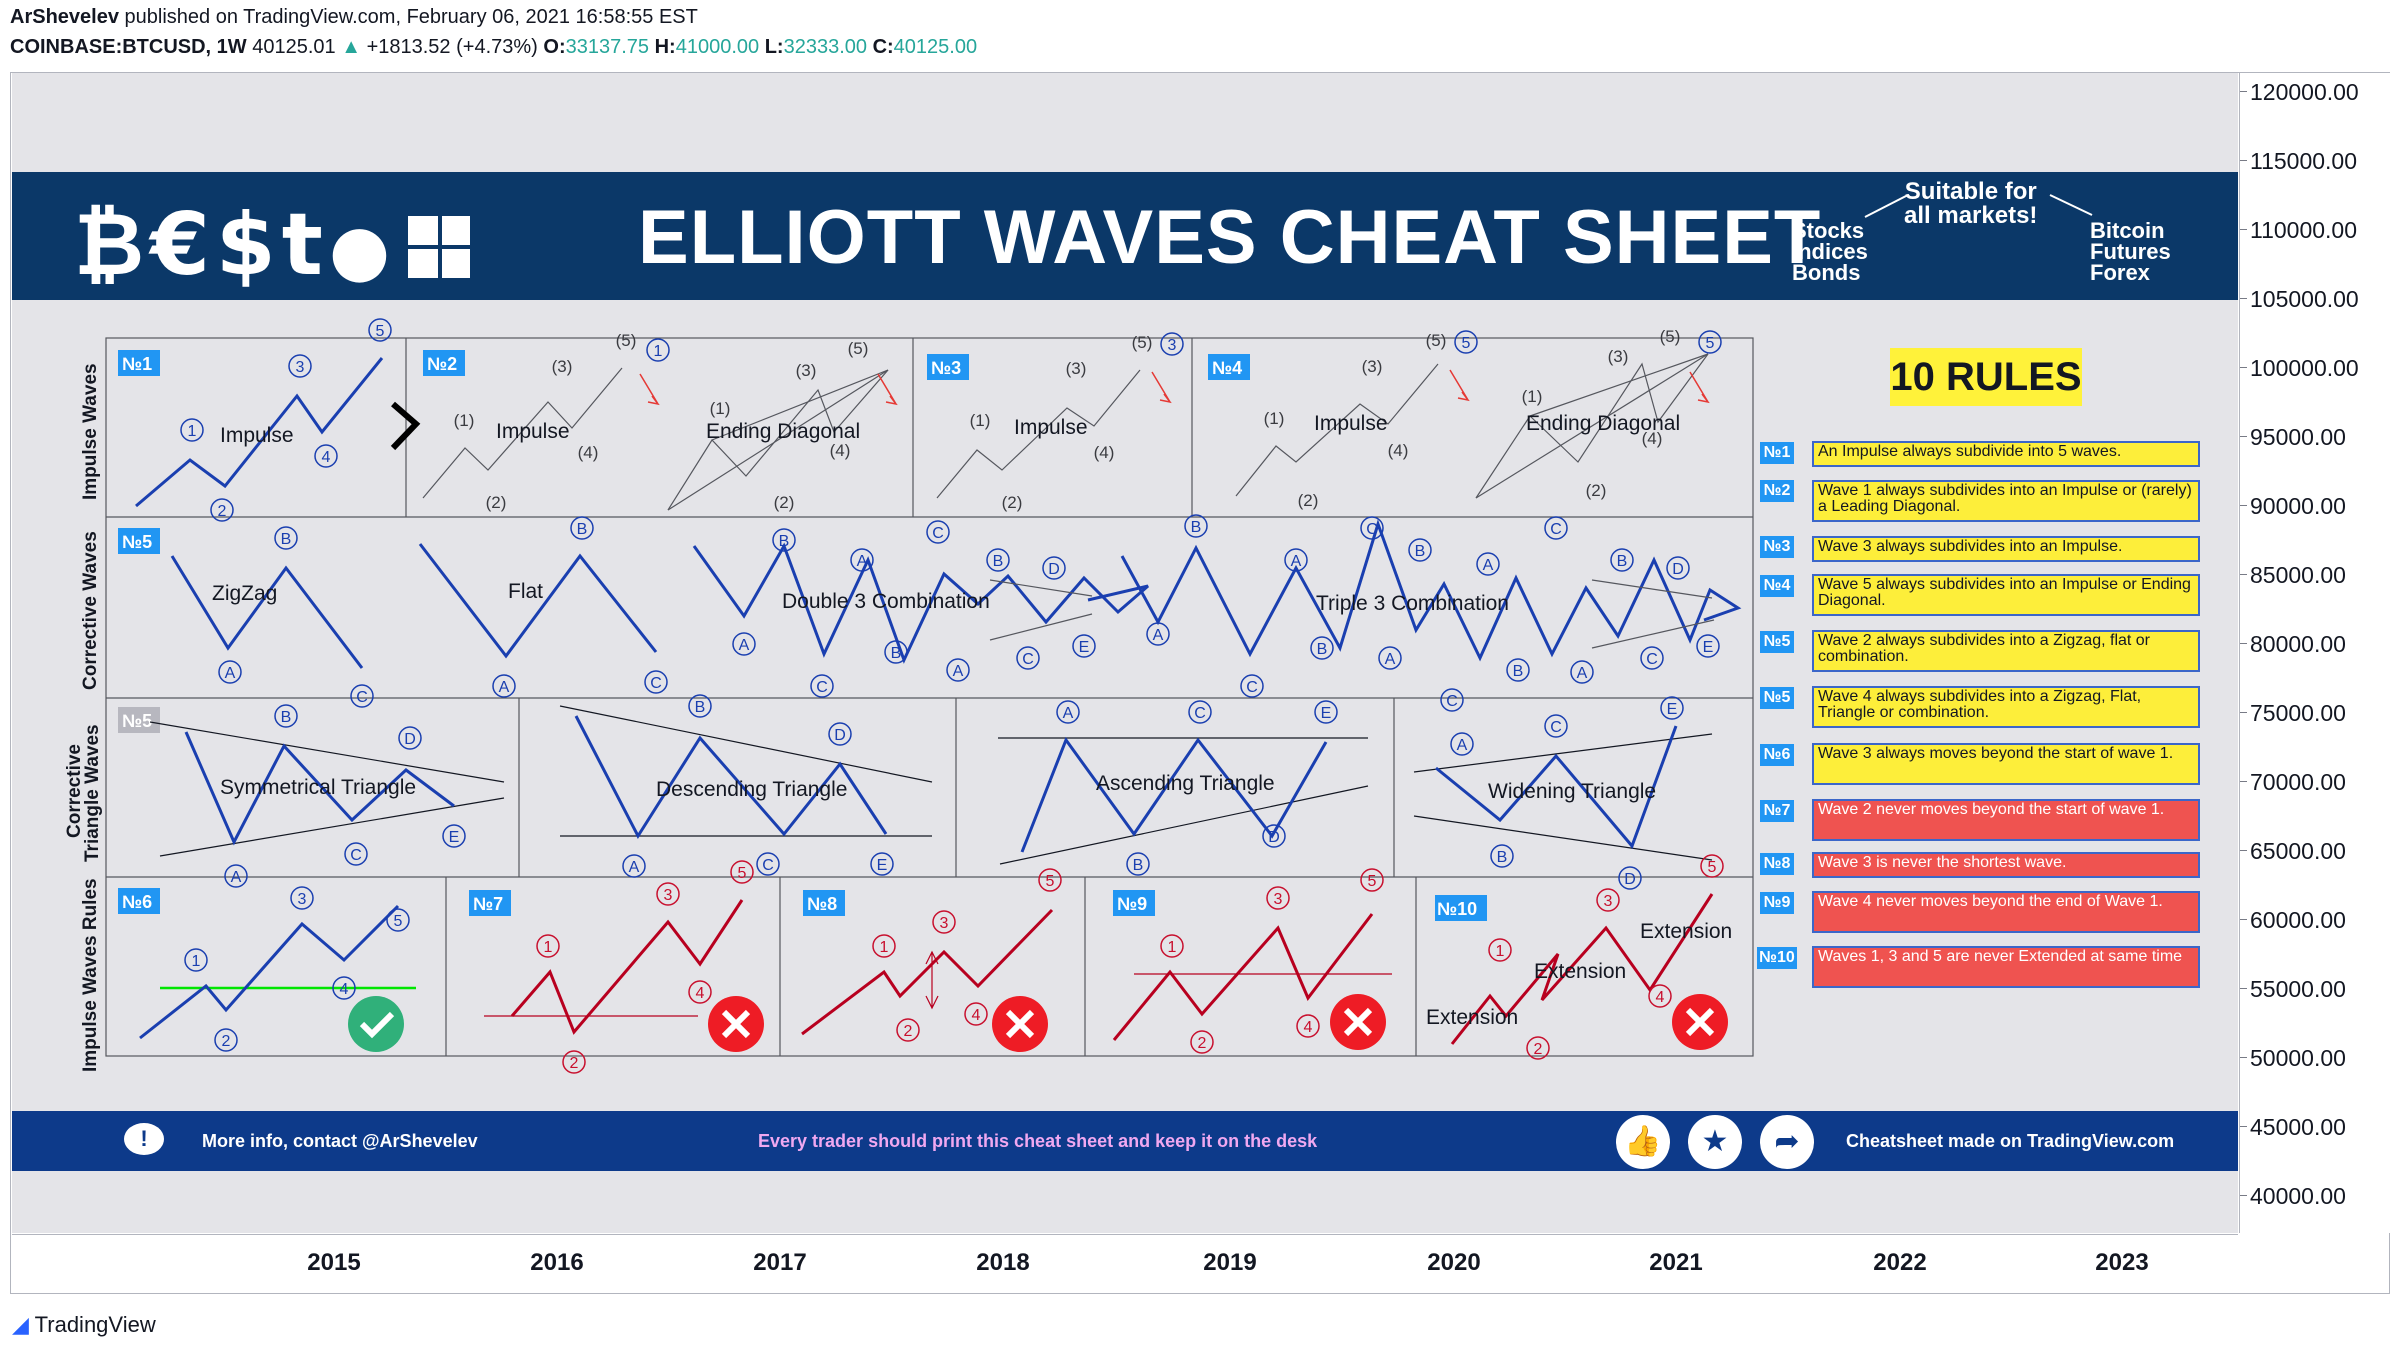 The height and width of the screenshot is (1356, 2398). I want to click on invalid-wave-marker: 4, so click(1660, 997).